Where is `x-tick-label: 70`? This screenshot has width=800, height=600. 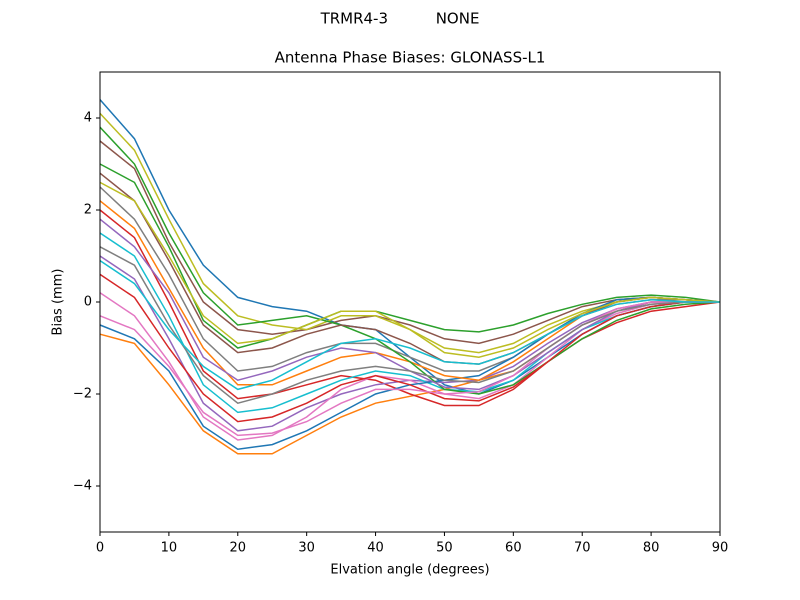
x-tick-label: 70 is located at coordinates (582, 548).